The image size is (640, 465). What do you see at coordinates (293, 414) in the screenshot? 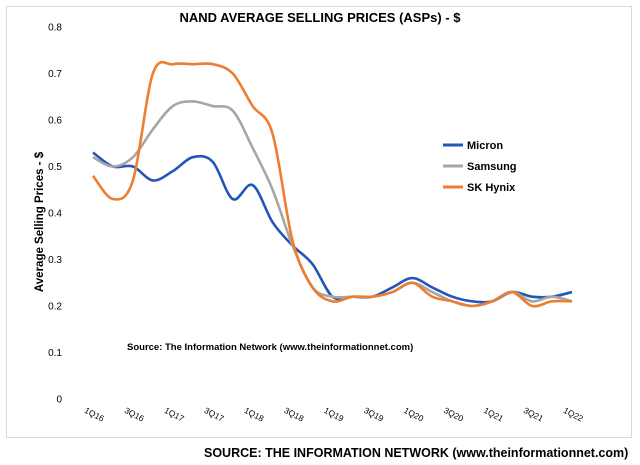
I see `x-tick-label: 3Q18` at bounding box center [293, 414].